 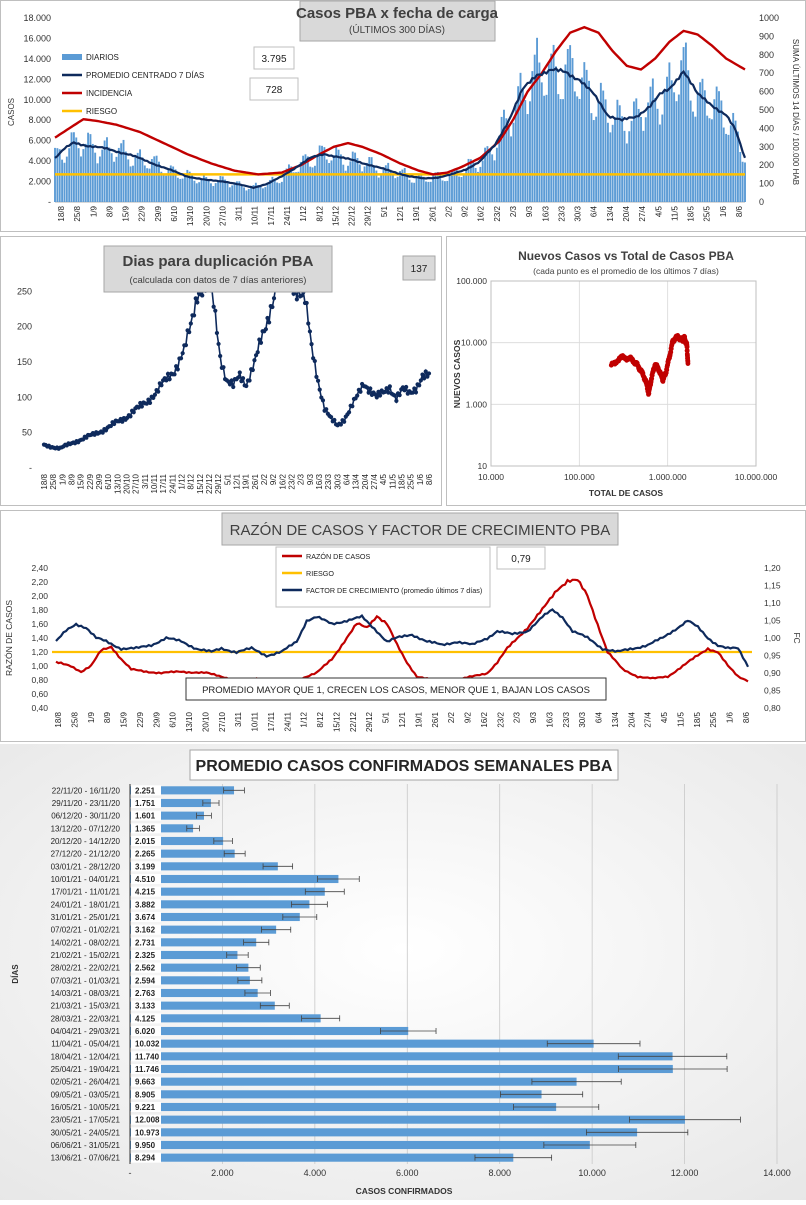 I want to click on x-tick-label: 9/3, so click(x=310, y=479).